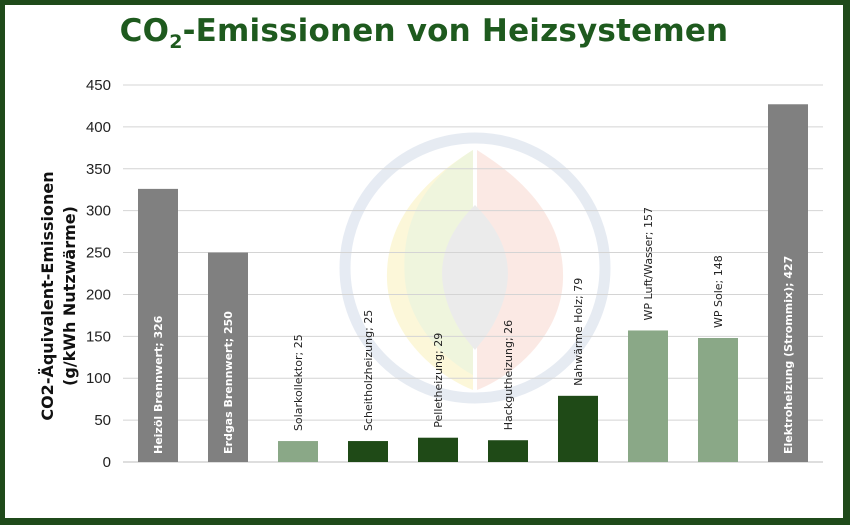  What do you see at coordinates (578, 332) in the screenshot?
I see `data-label: Nahwärme Holz; 79` at bounding box center [578, 332].